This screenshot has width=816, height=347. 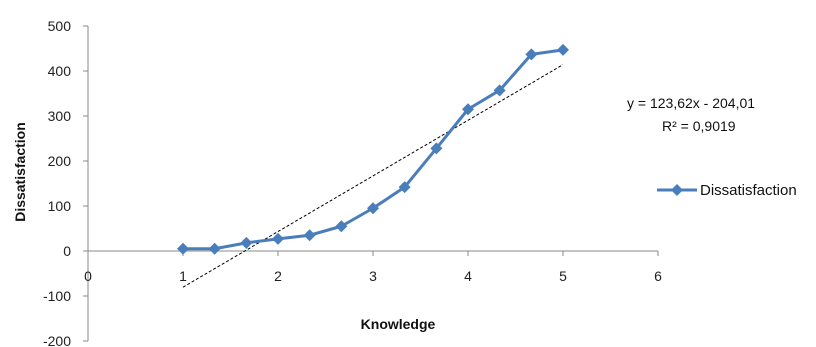 I want to click on legend: Dissatisfaction, so click(x=727, y=190).